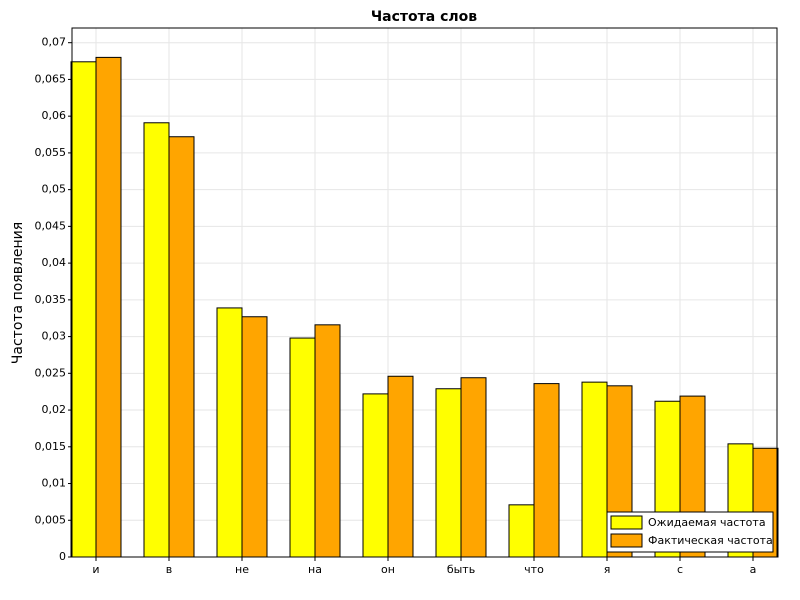  Describe the element at coordinates (707, 522) in the screenshot. I see `legend-label: Ожидаемая частота` at that location.